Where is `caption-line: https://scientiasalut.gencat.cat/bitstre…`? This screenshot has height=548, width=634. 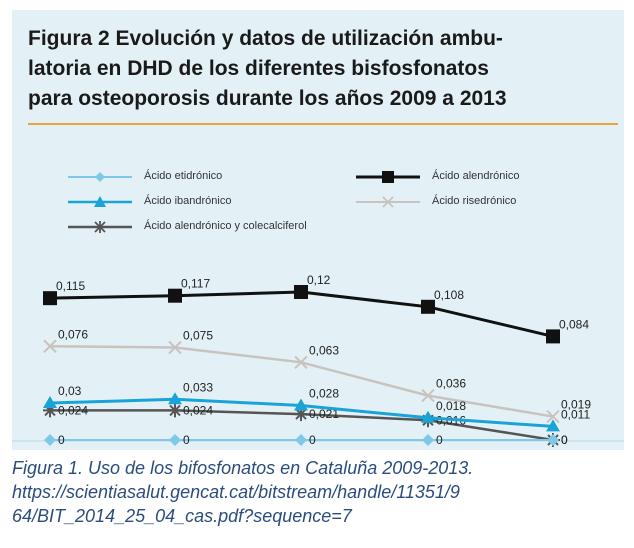
caption-line: https://scientiasalut.gencat.cat/bitstre… is located at coordinates (236, 492).